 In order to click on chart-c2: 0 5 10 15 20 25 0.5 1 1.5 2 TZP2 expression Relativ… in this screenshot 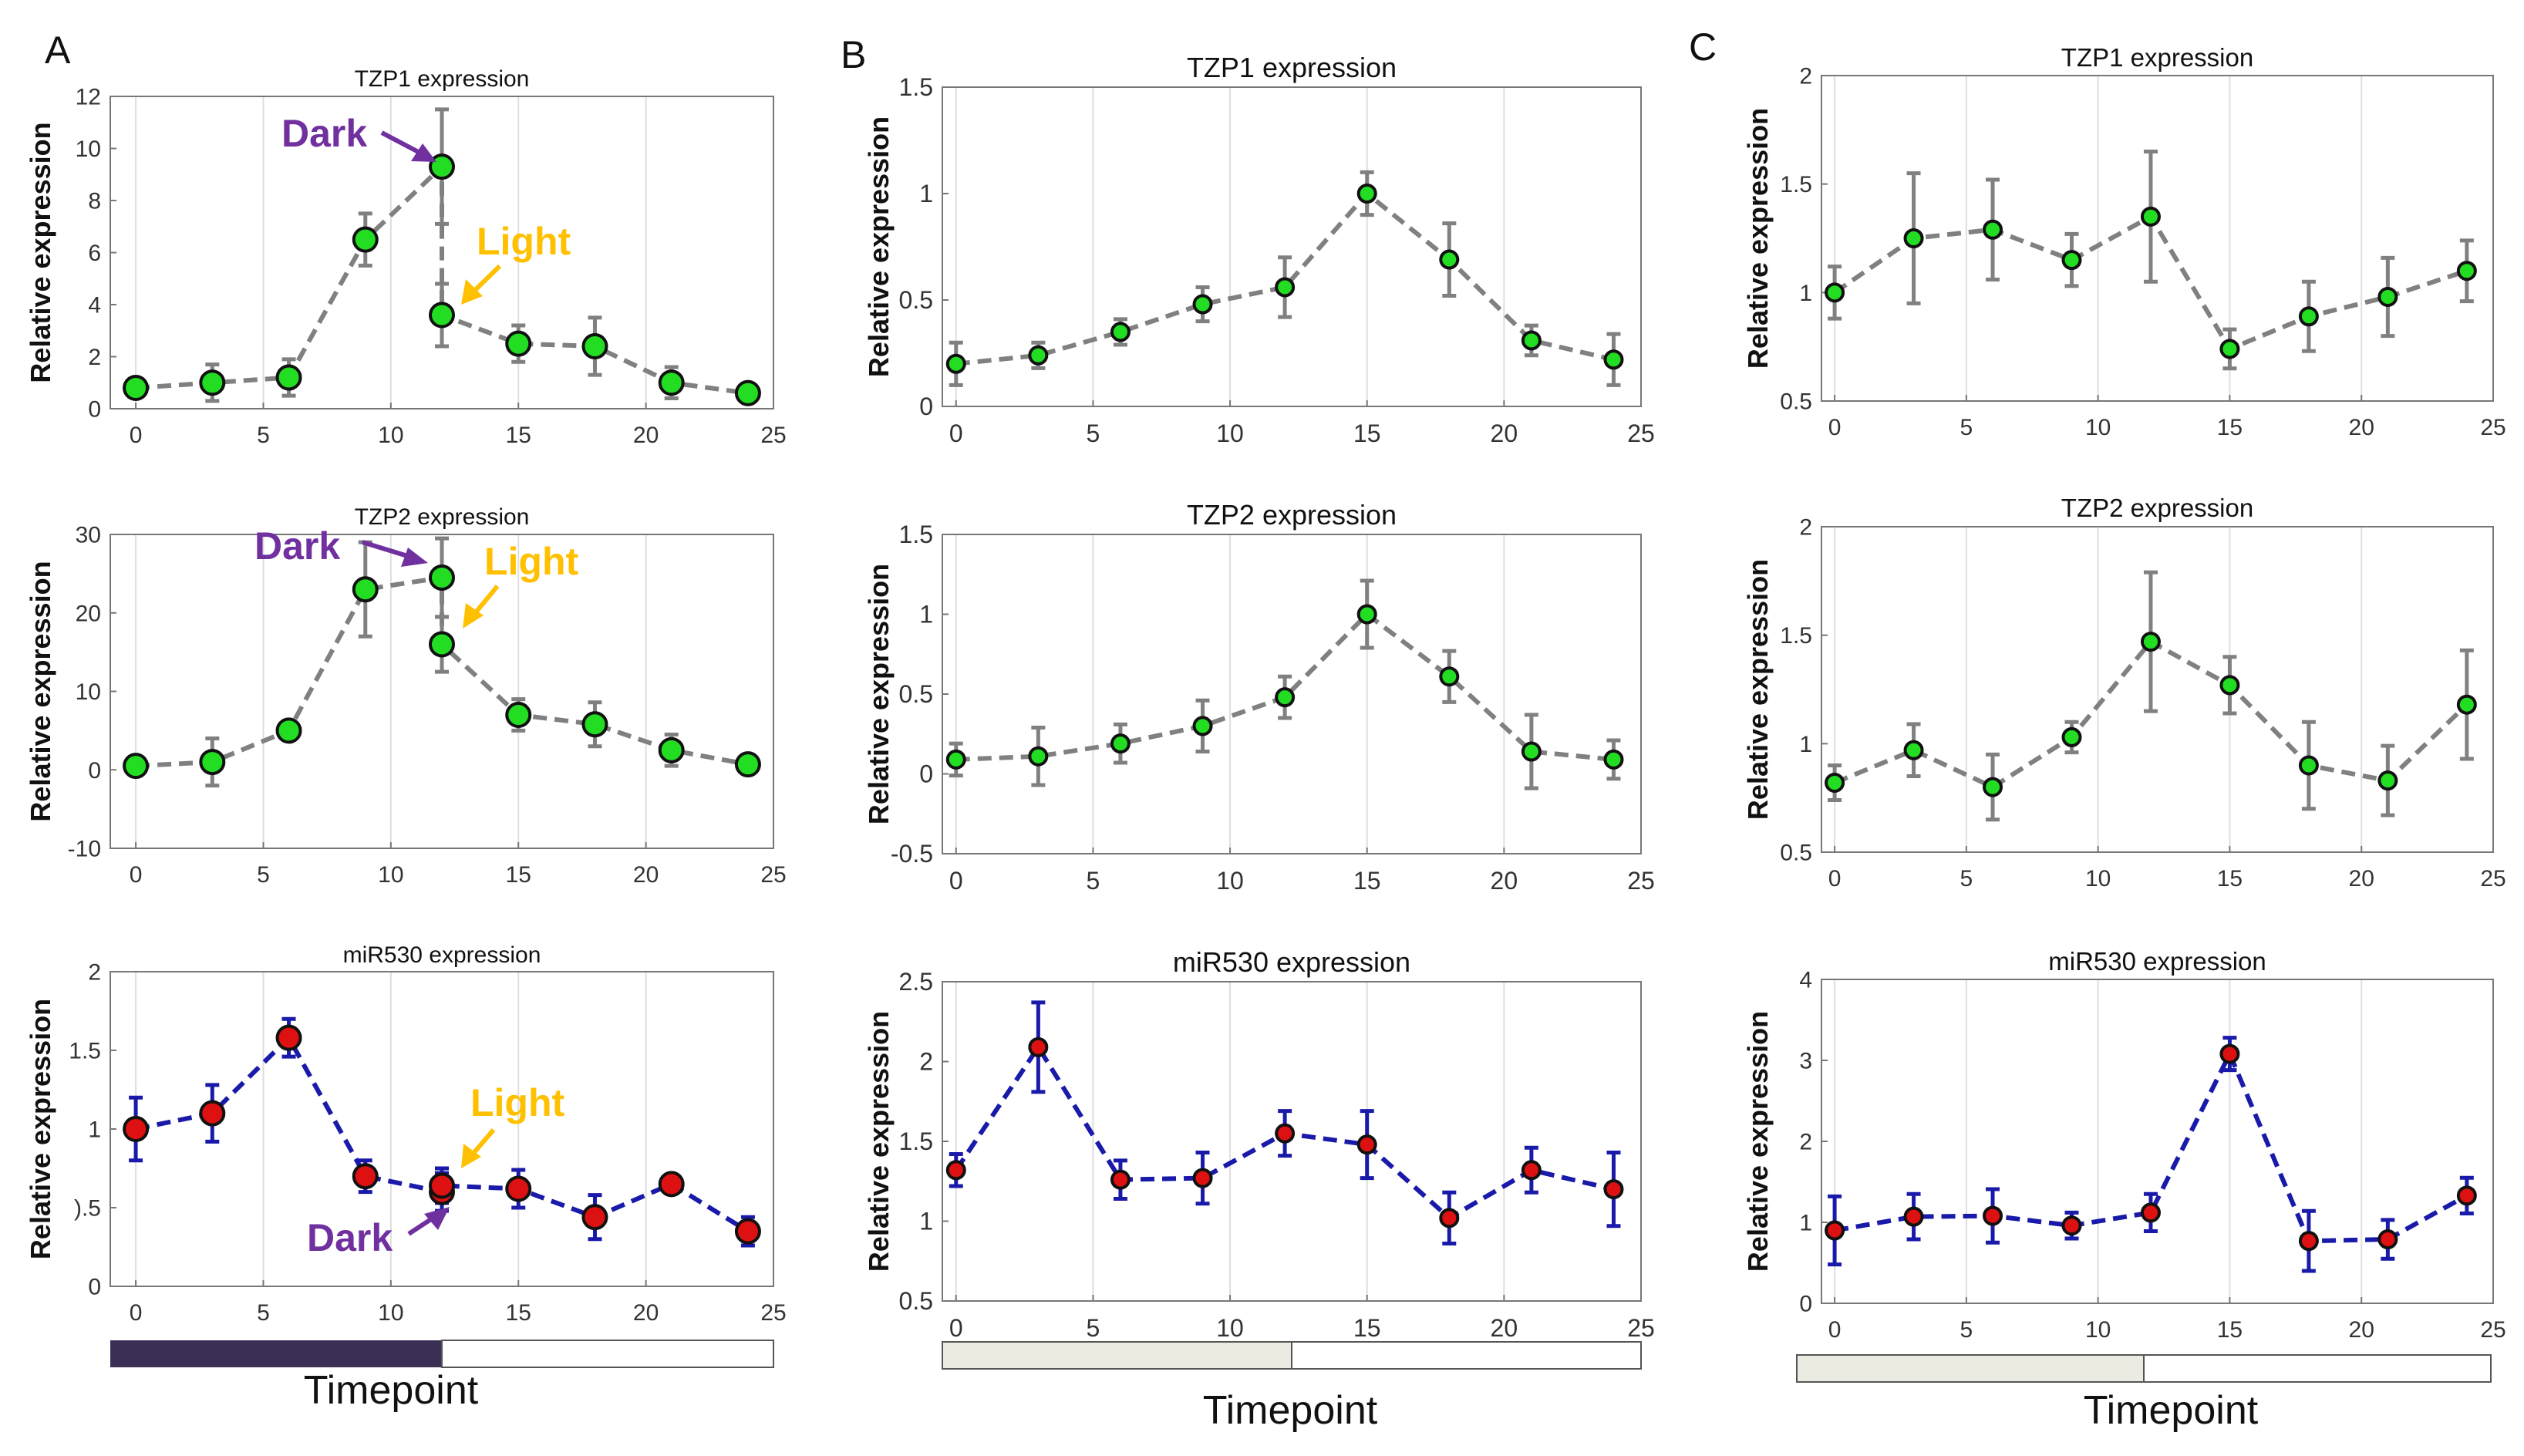, I will do `click(2124, 693)`.